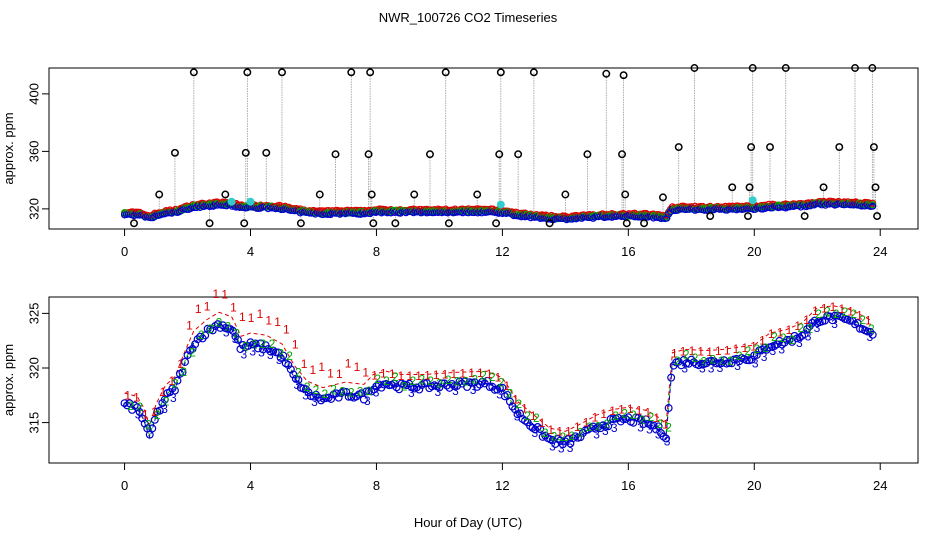 The height and width of the screenshot is (540, 936). What do you see at coordinates (250, 251) in the screenshot?
I see `x-tick-label: 4` at bounding box center [250, 251].